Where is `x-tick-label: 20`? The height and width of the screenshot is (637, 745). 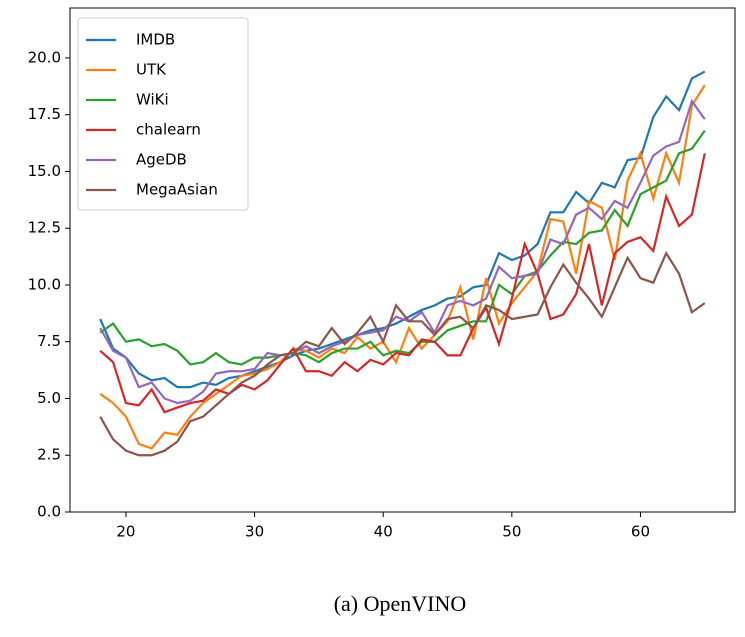
x-tick-label: 20 is located at coordinates (125, 532).